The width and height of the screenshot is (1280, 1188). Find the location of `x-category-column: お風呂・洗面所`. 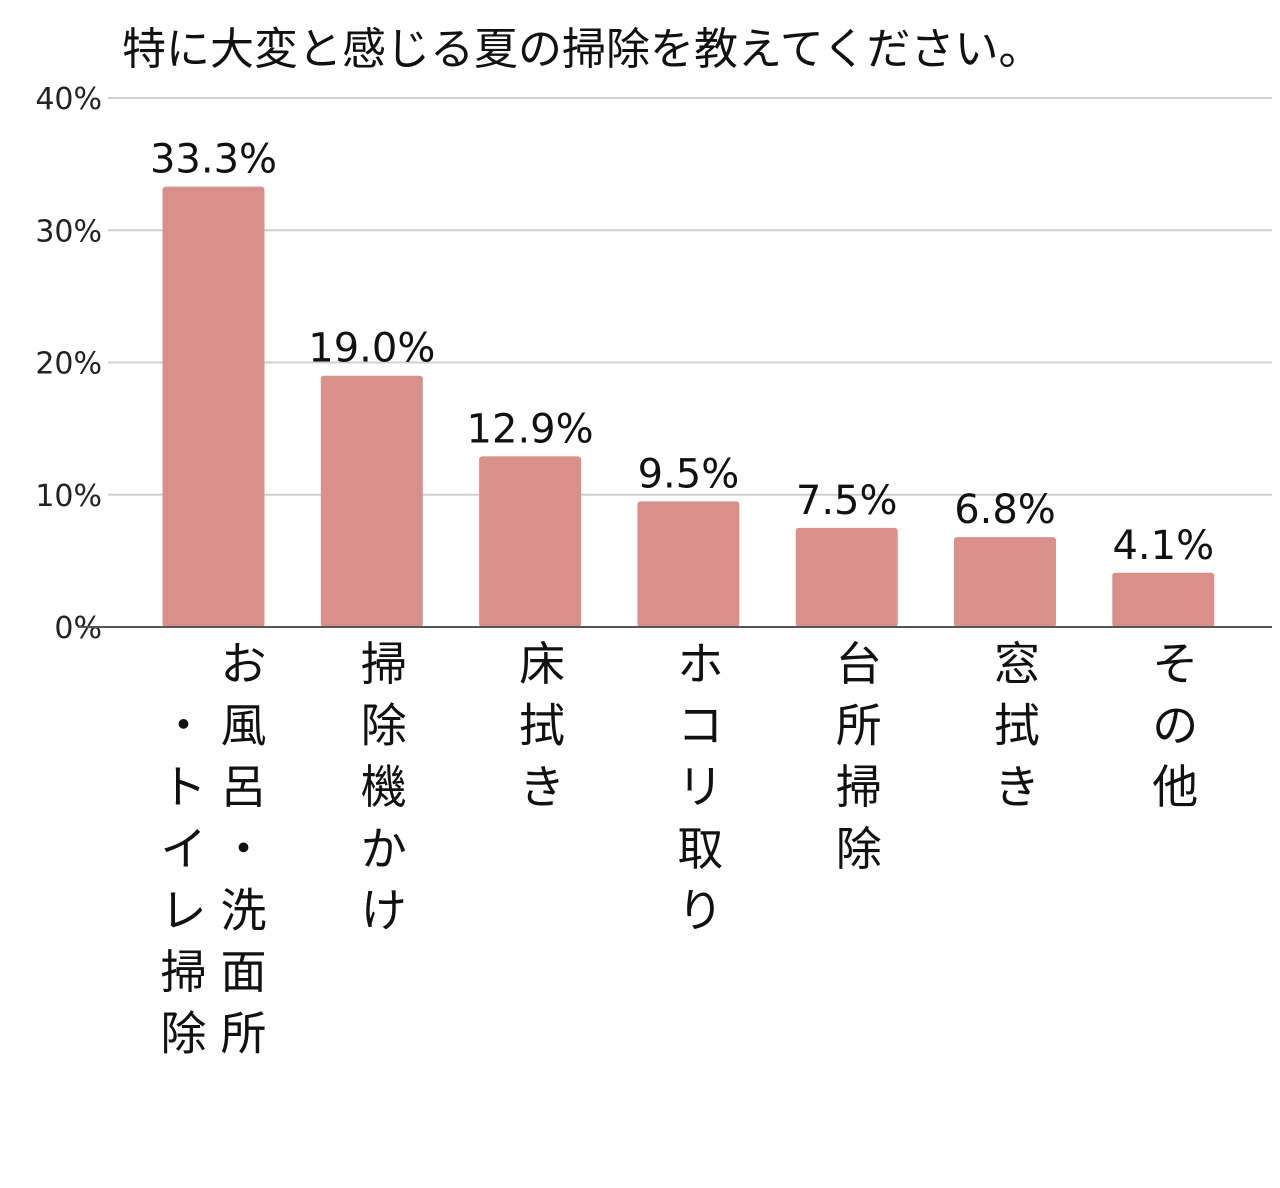

x-category-column: お風呂・洗面所 is located at coordinates (244, 849).